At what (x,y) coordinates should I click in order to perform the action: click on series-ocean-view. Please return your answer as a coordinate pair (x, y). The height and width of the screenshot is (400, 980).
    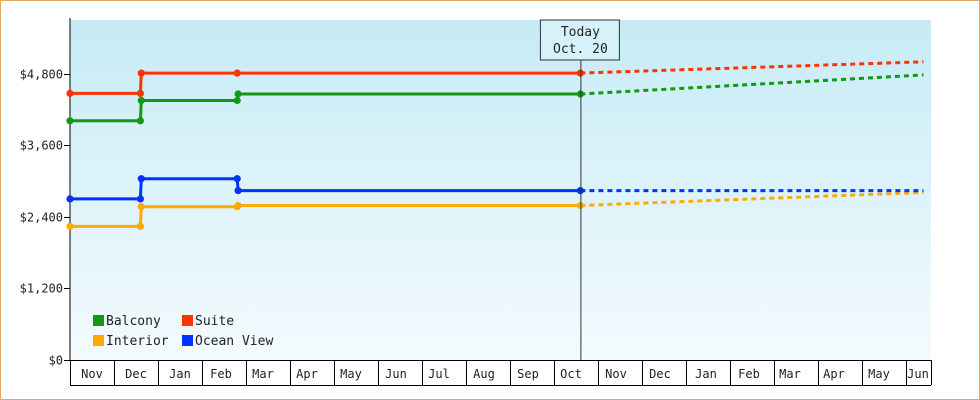
    Looking at the image, I should click on (495, 189).